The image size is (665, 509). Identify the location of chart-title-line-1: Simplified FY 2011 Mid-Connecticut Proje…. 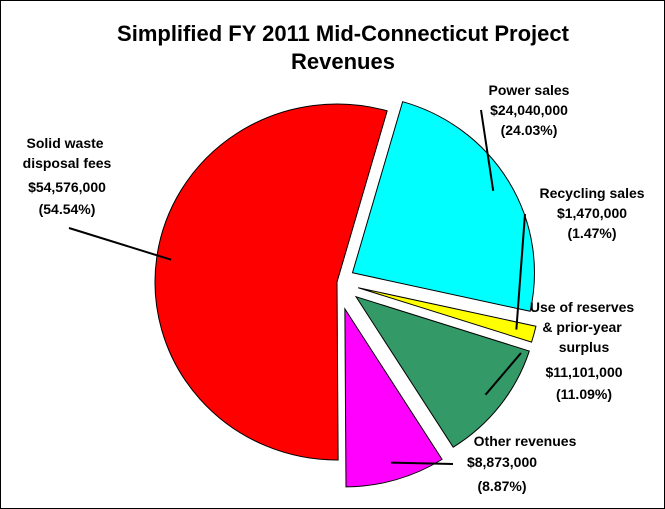
(343, 33).